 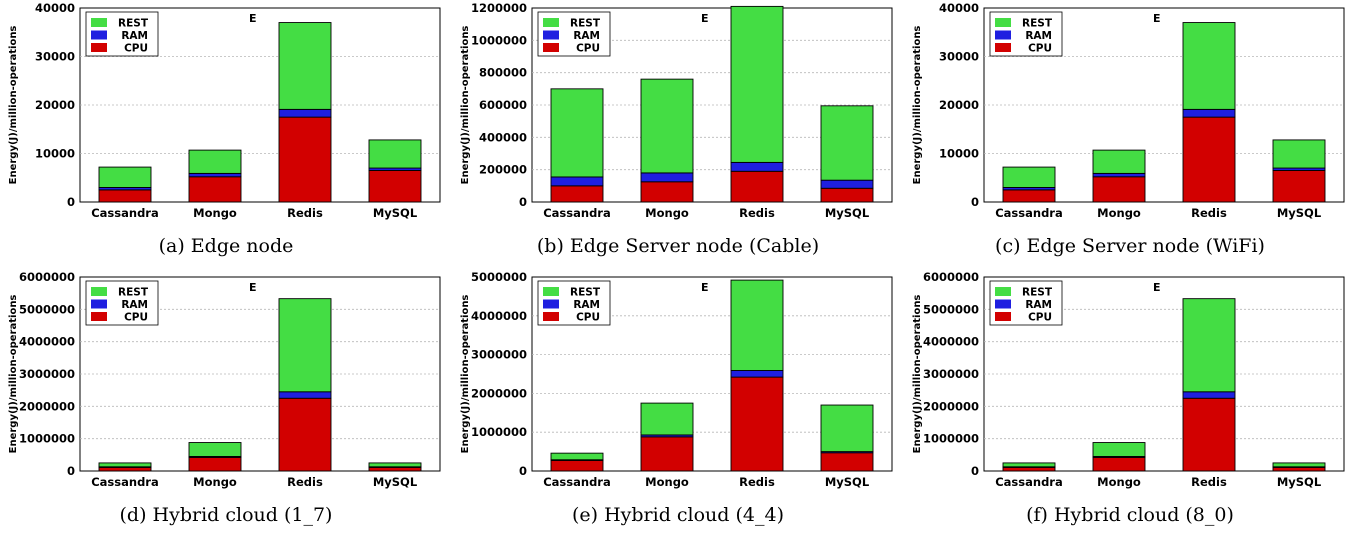 What do you see at coordinates (47, 309) in the screenshot?
I see `y-tick-label: 5000000` at bounding box center [47, 309].